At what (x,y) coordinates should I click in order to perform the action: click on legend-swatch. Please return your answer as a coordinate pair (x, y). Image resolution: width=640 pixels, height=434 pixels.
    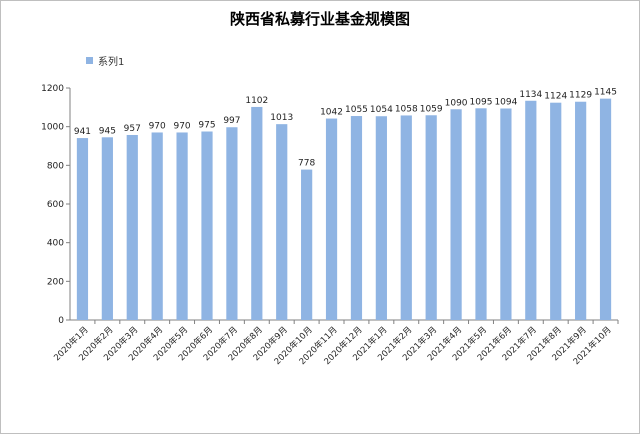
    Looking at the image, I should click on (89, 60).